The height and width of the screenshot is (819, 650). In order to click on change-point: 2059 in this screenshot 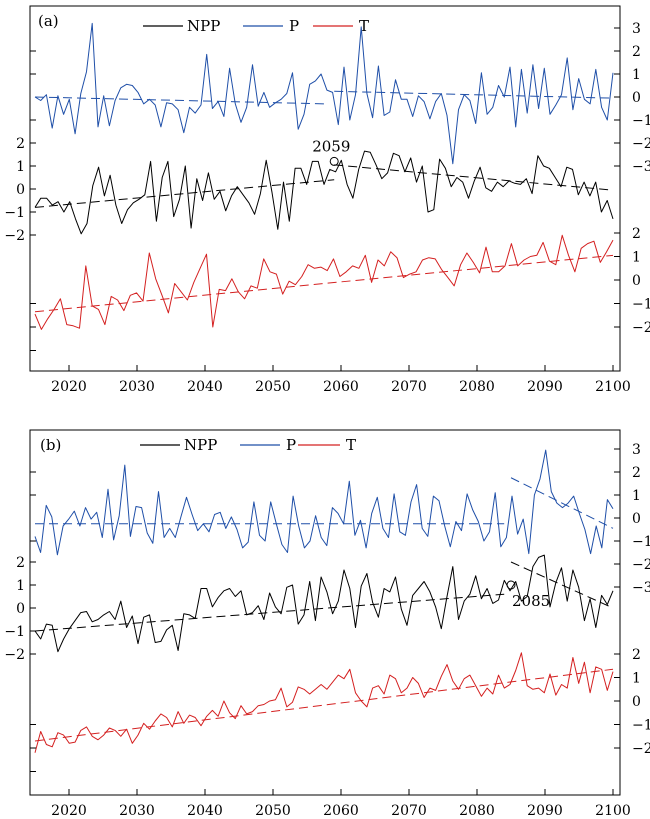, I will do `click(331, 151)`.